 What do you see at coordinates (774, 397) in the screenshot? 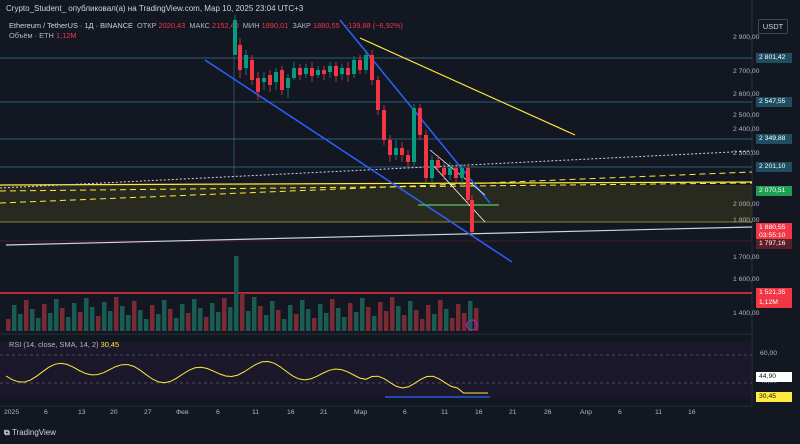
I see `price-label: 30,45` at bounding box center [774, 397].